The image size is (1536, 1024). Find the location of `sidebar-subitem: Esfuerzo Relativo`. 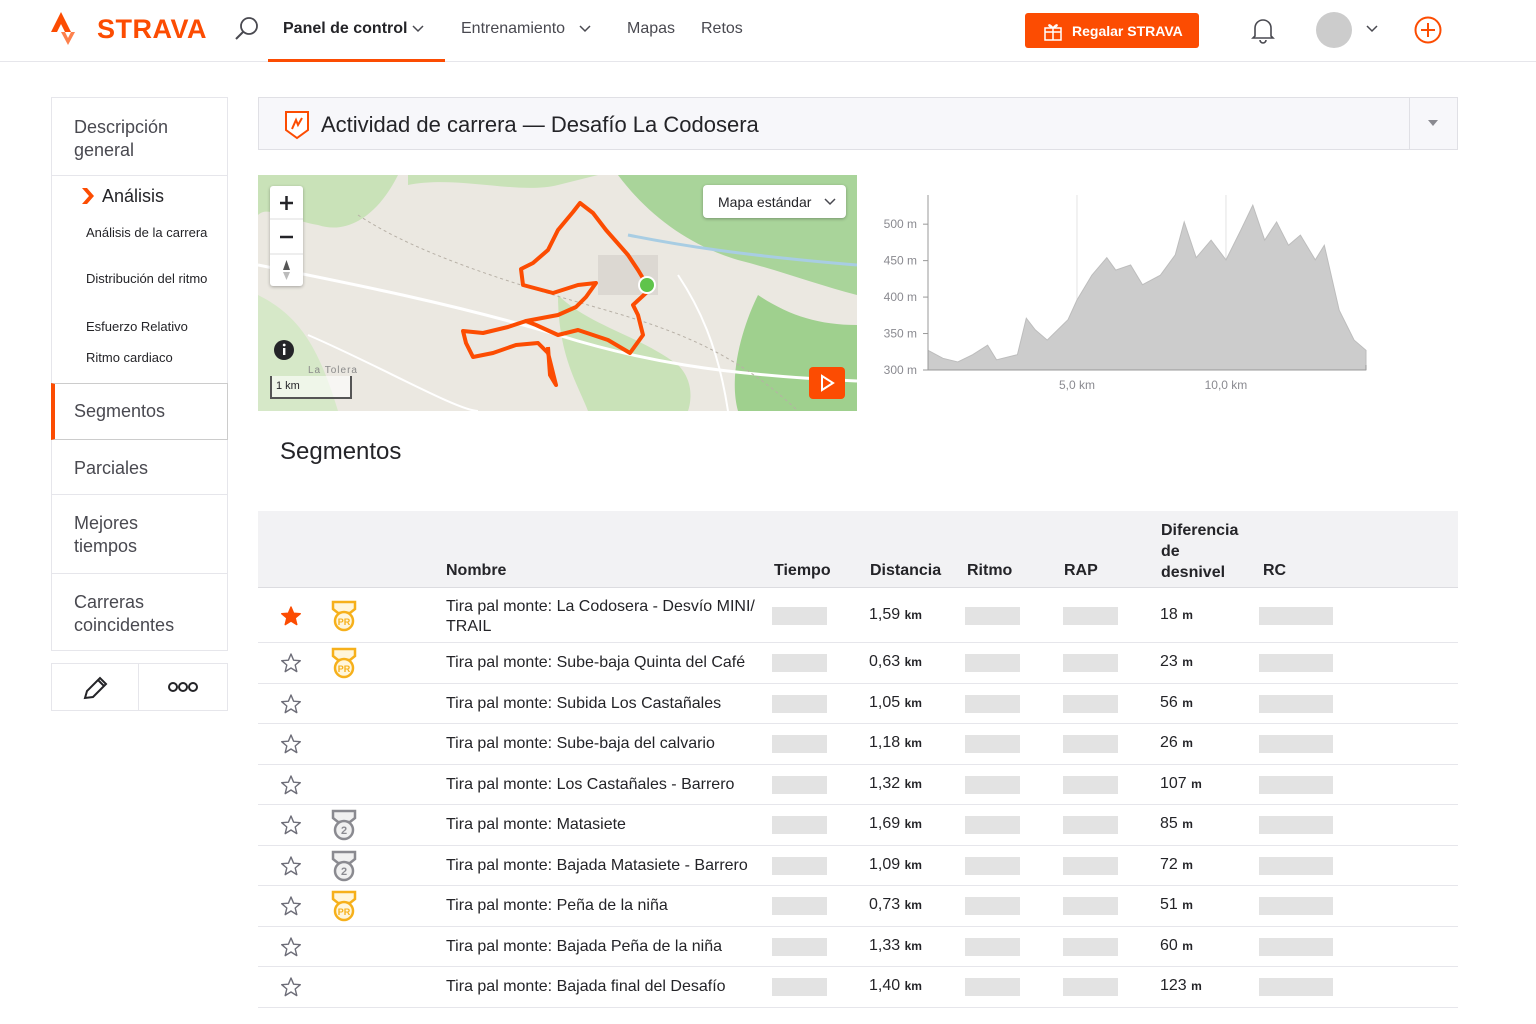

sidebar-subitem: Esfuerzo Relativo is located at coordinates (137, 326).